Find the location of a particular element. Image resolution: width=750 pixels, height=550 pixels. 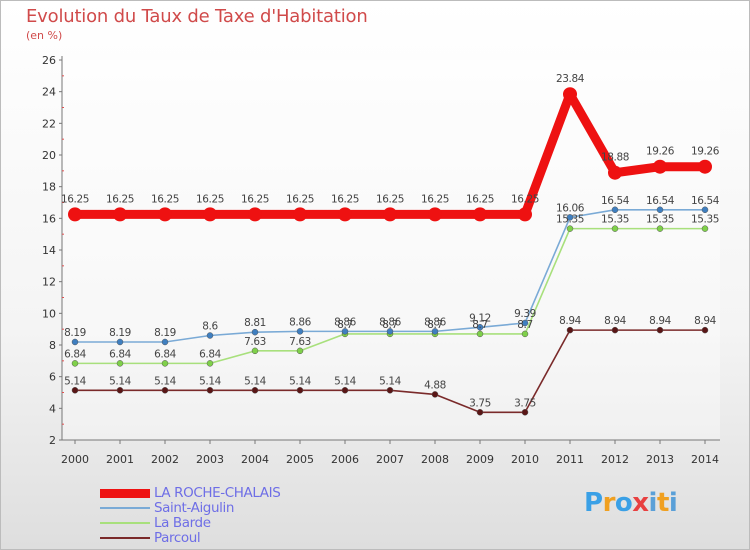

data-label: 8.81 is located at coordinates (255, 323).